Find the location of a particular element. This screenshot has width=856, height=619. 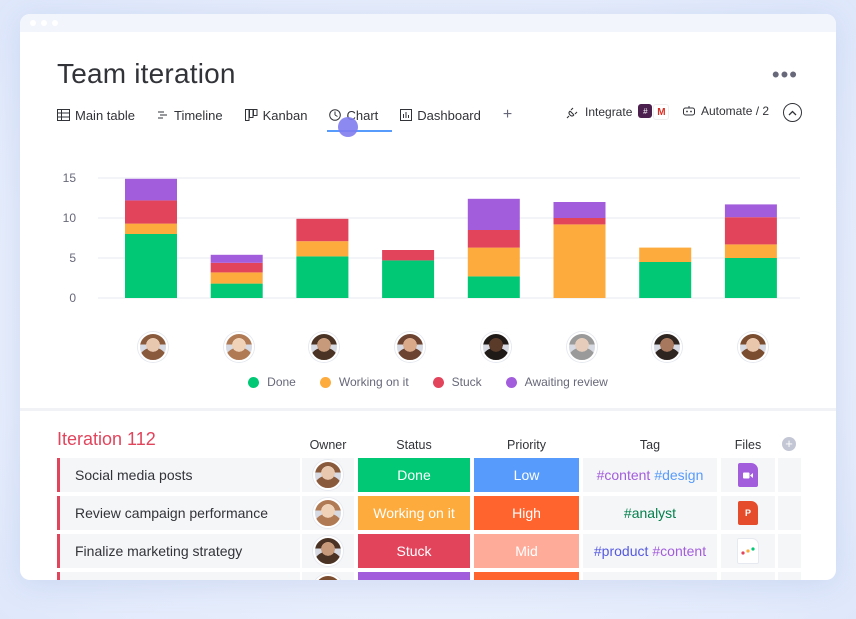

tag-cell: #product #content is located at coordinates (650, 551).